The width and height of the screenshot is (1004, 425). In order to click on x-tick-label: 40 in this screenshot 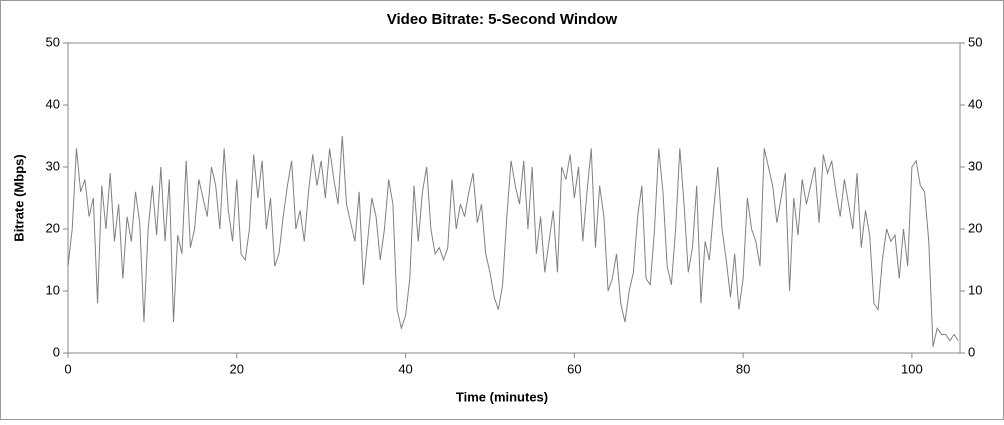, I will do `click(405, 368)`.